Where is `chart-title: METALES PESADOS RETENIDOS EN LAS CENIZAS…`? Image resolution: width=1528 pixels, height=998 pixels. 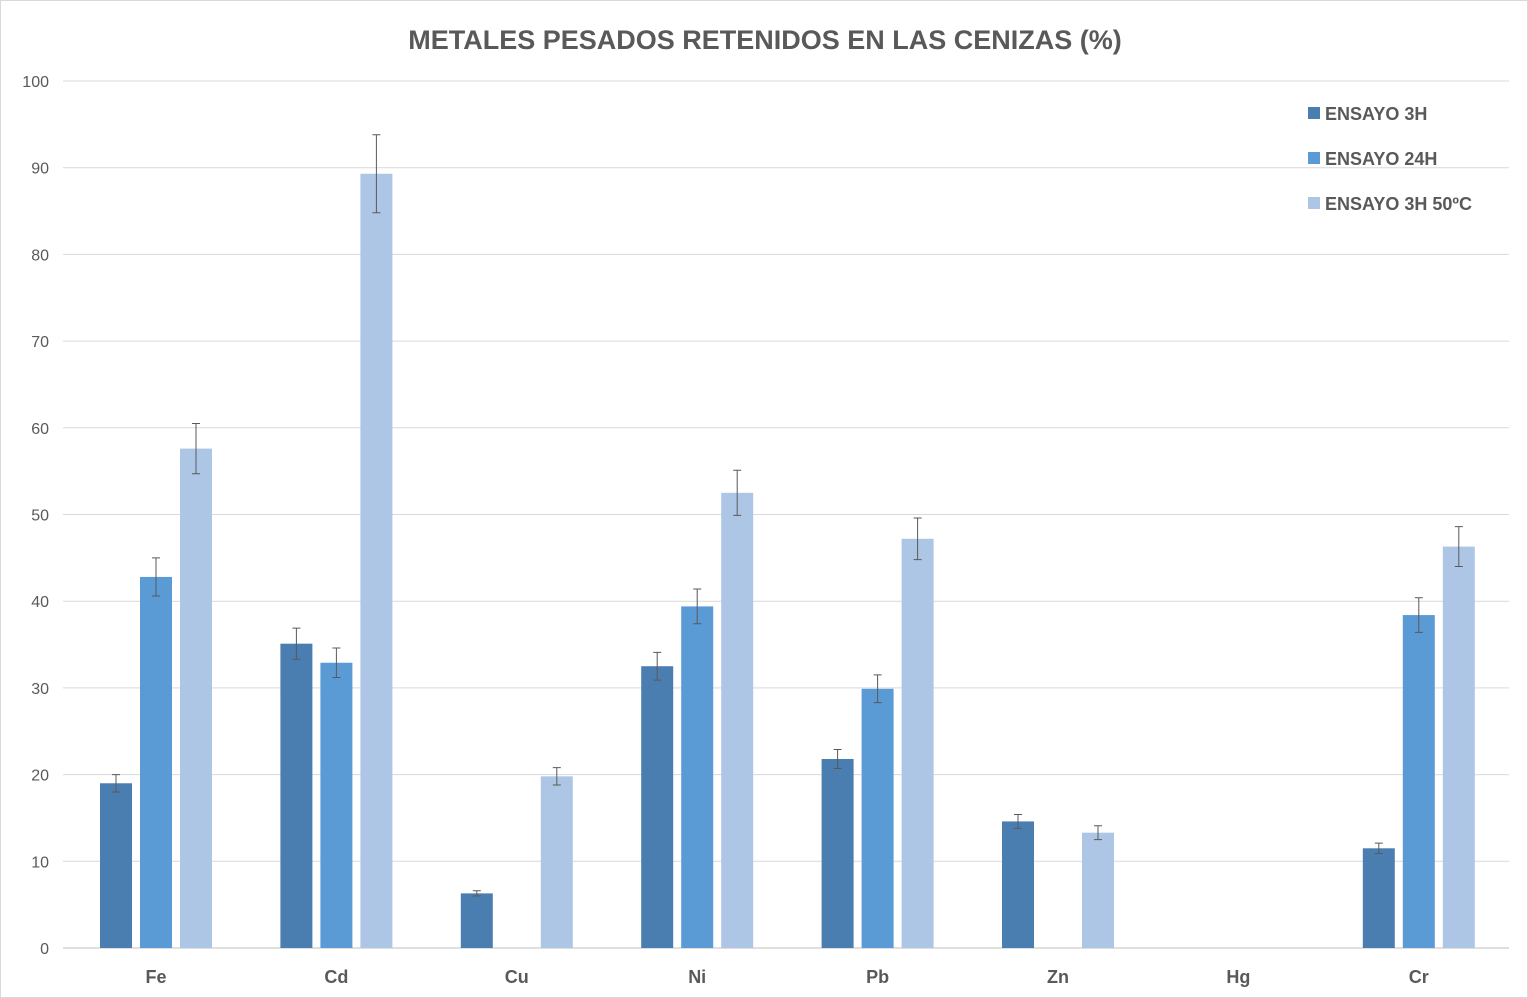
chart-title: METALES PESADOS RETENIDOS EN LAS CENIZAS… is located at coordinates (765, 40).